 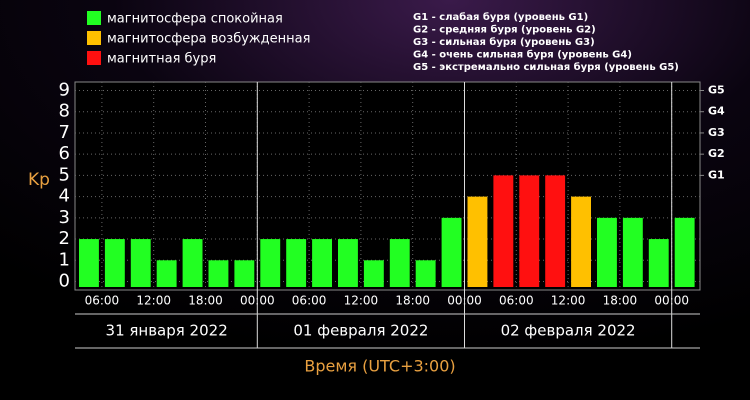 I want to click on day-label: 02 февраля 2022, so click(x=568, y=331).